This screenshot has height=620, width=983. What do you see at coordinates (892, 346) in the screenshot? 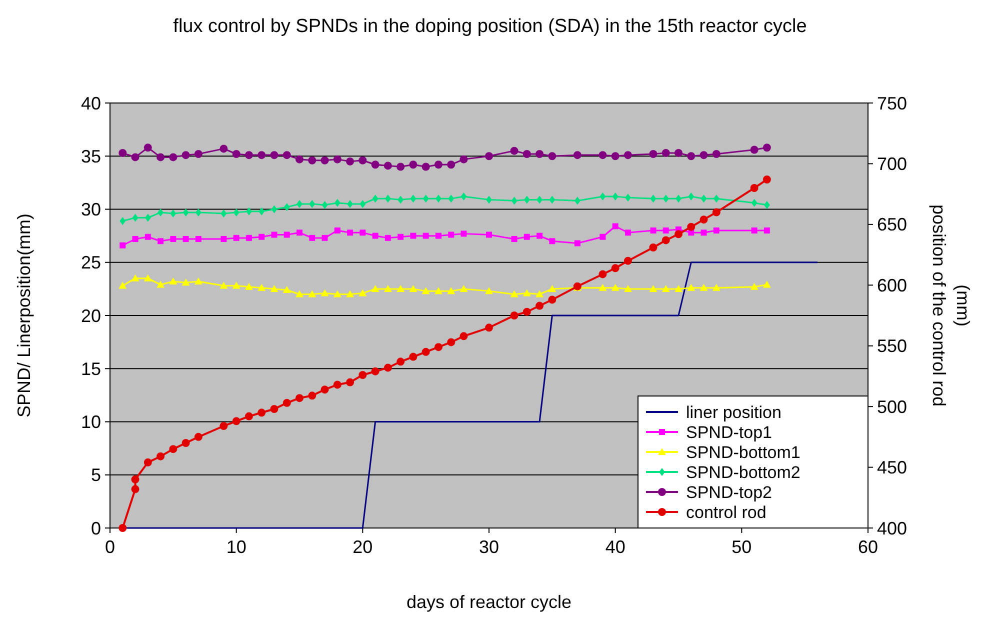
I see `y2-tick-label: 550` at bounding box center [892, 346].